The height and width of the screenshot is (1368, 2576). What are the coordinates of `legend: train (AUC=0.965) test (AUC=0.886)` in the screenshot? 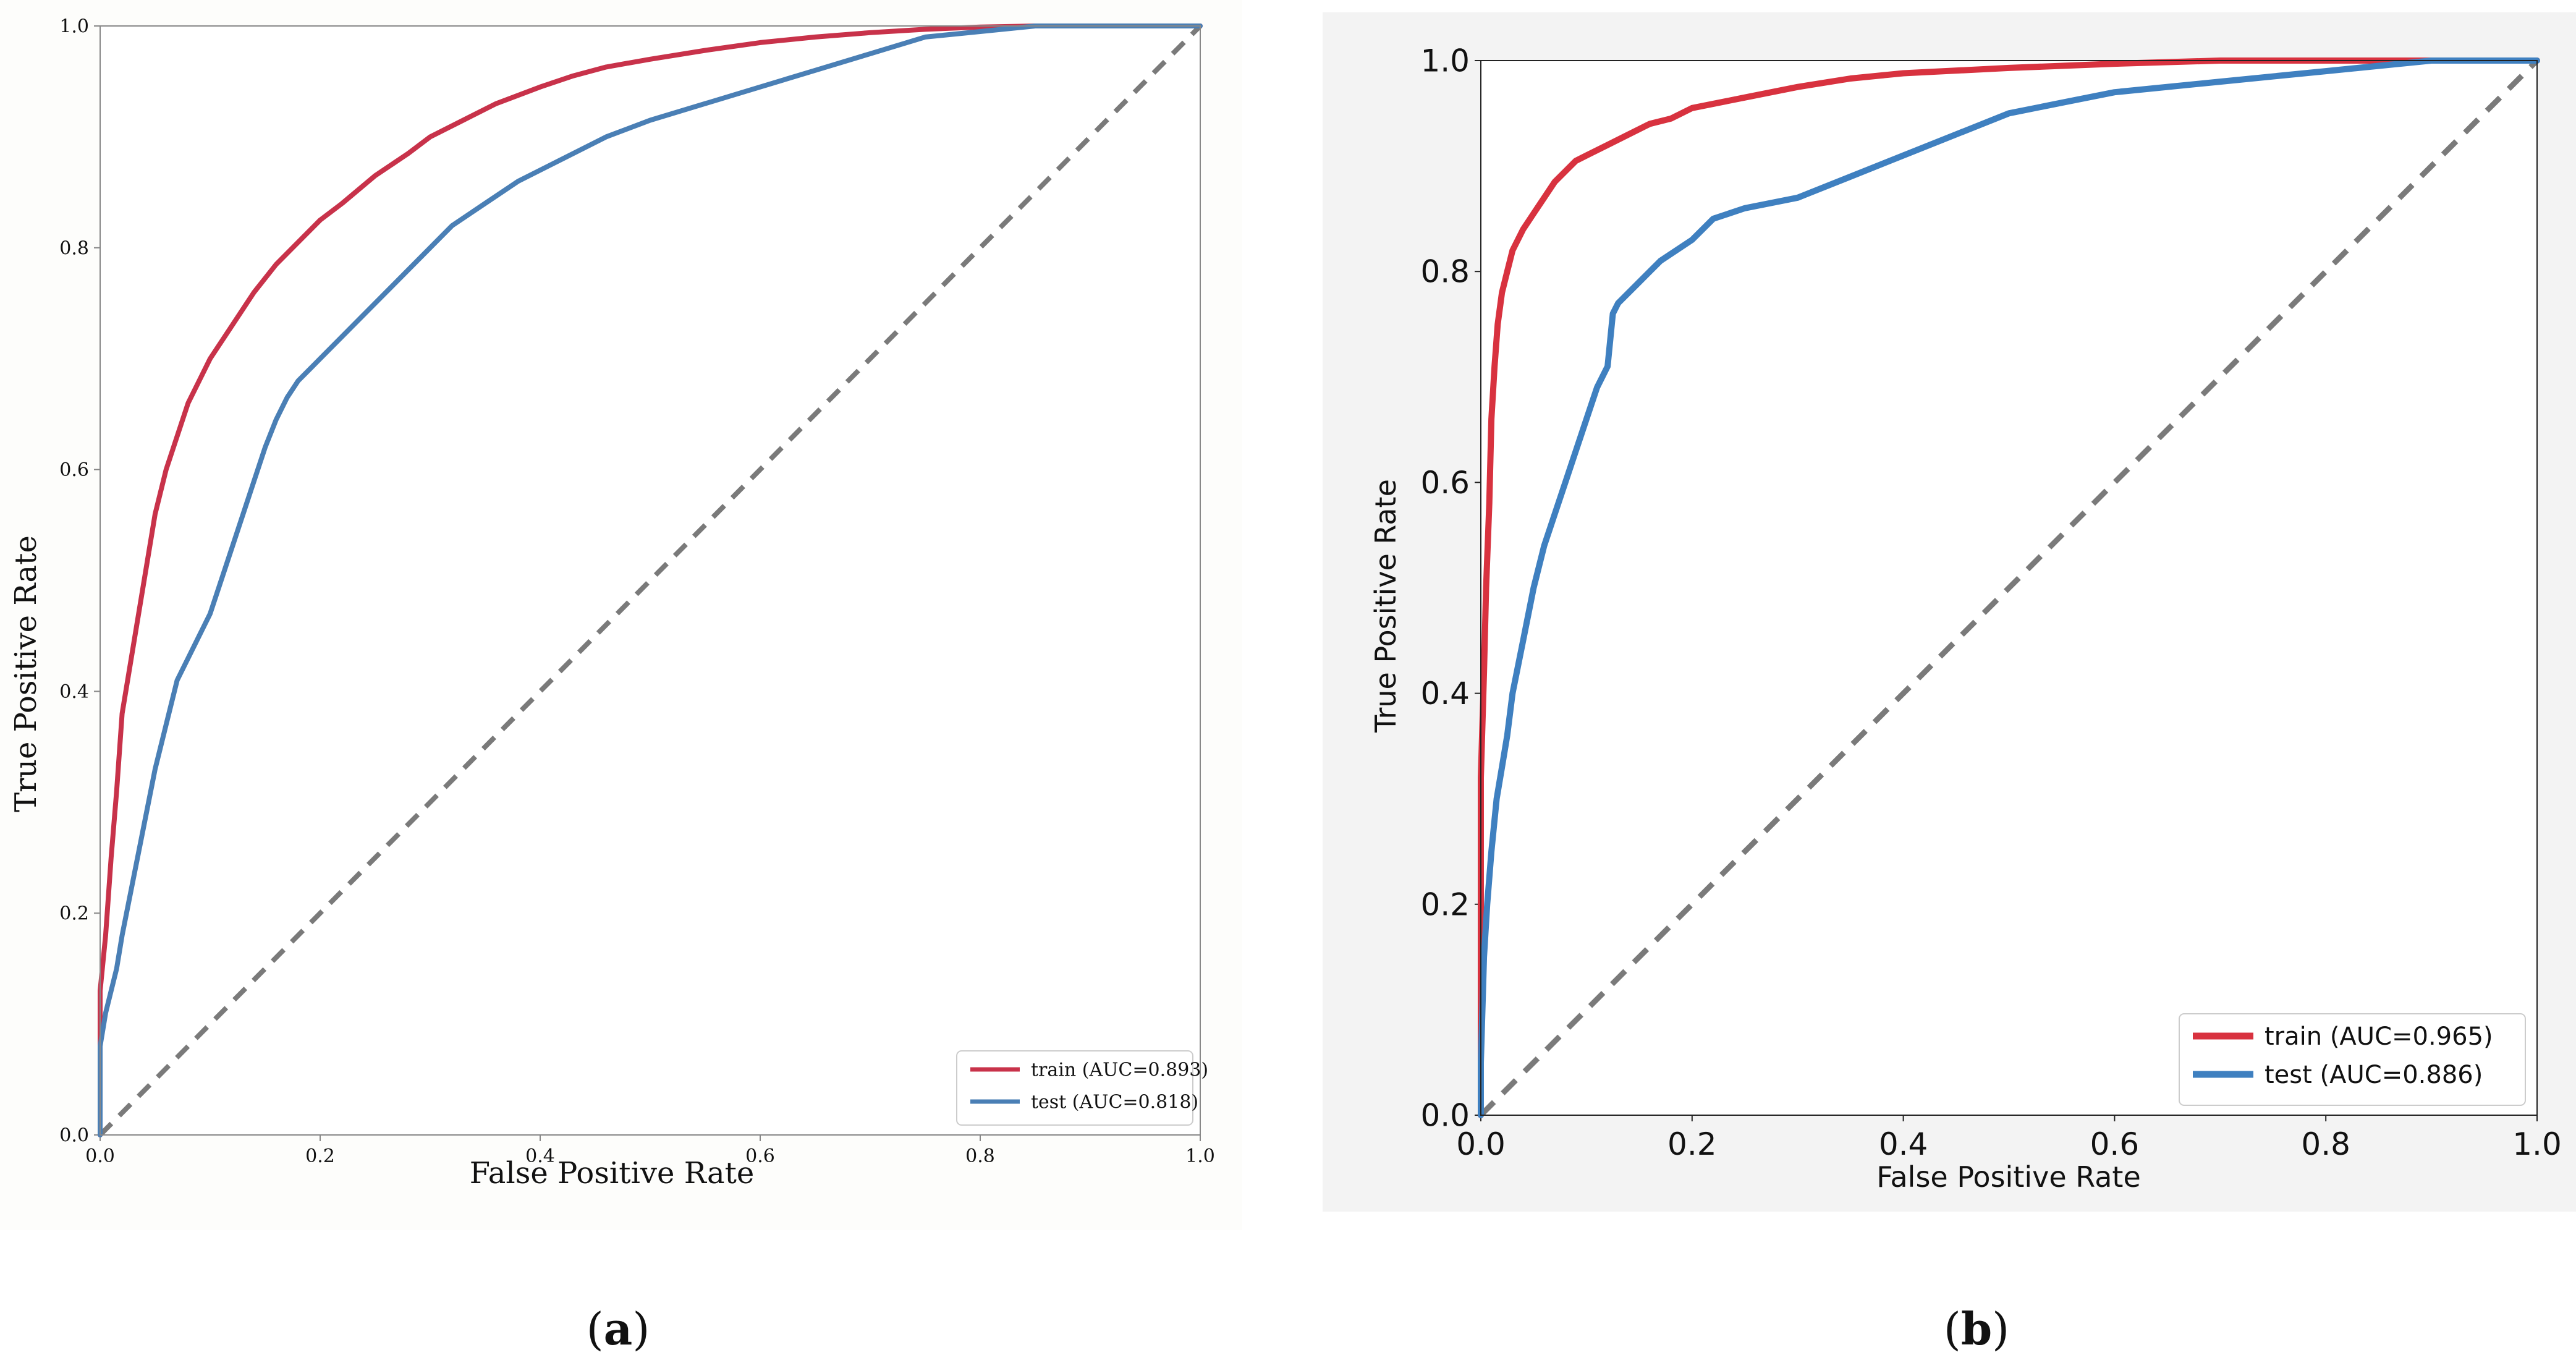 It's located at (2352, 1059).